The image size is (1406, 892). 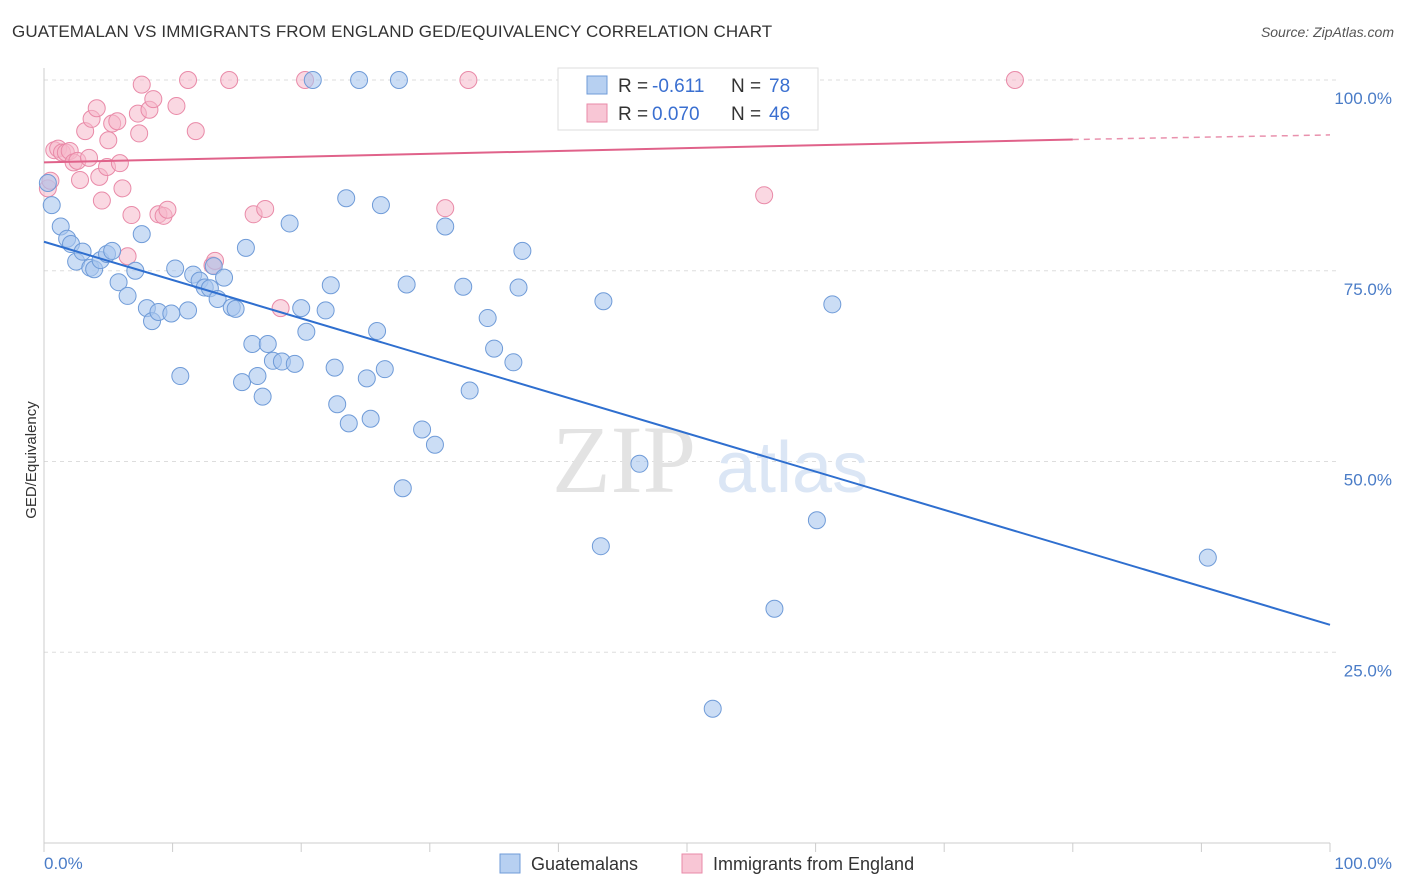 What do you see at coordinates (678, 86) in the screenshot?
I see `legend-r-value-blue: -0.611` at bounding box center [678, 86].